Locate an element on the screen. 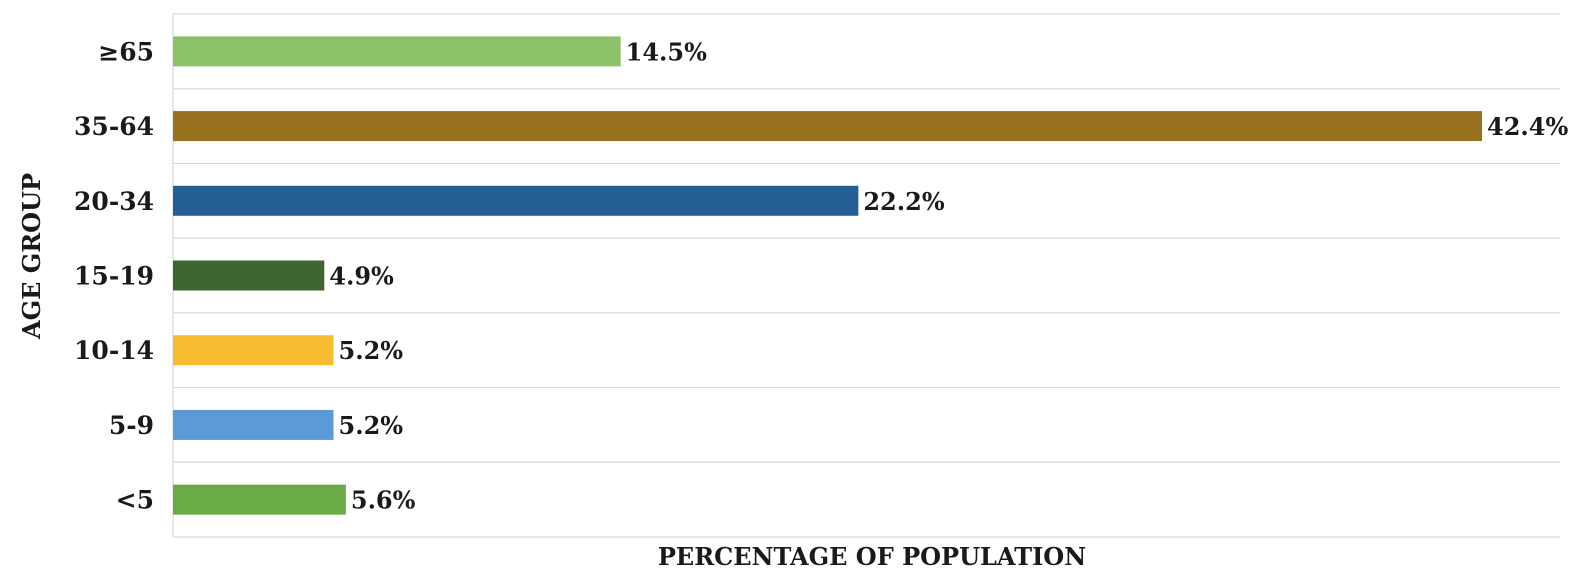 Image resolution: width=1587 pixels, height=582 pixels. category-label: <5 is located at coordinates (135, 500).